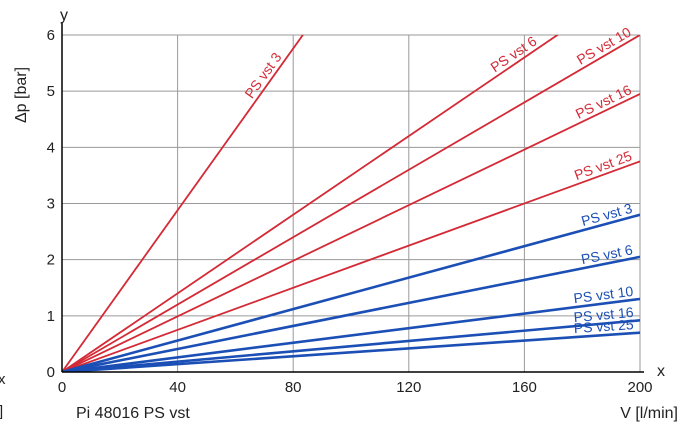  I want to click on x-tick-label: 40, so click(177, 387).